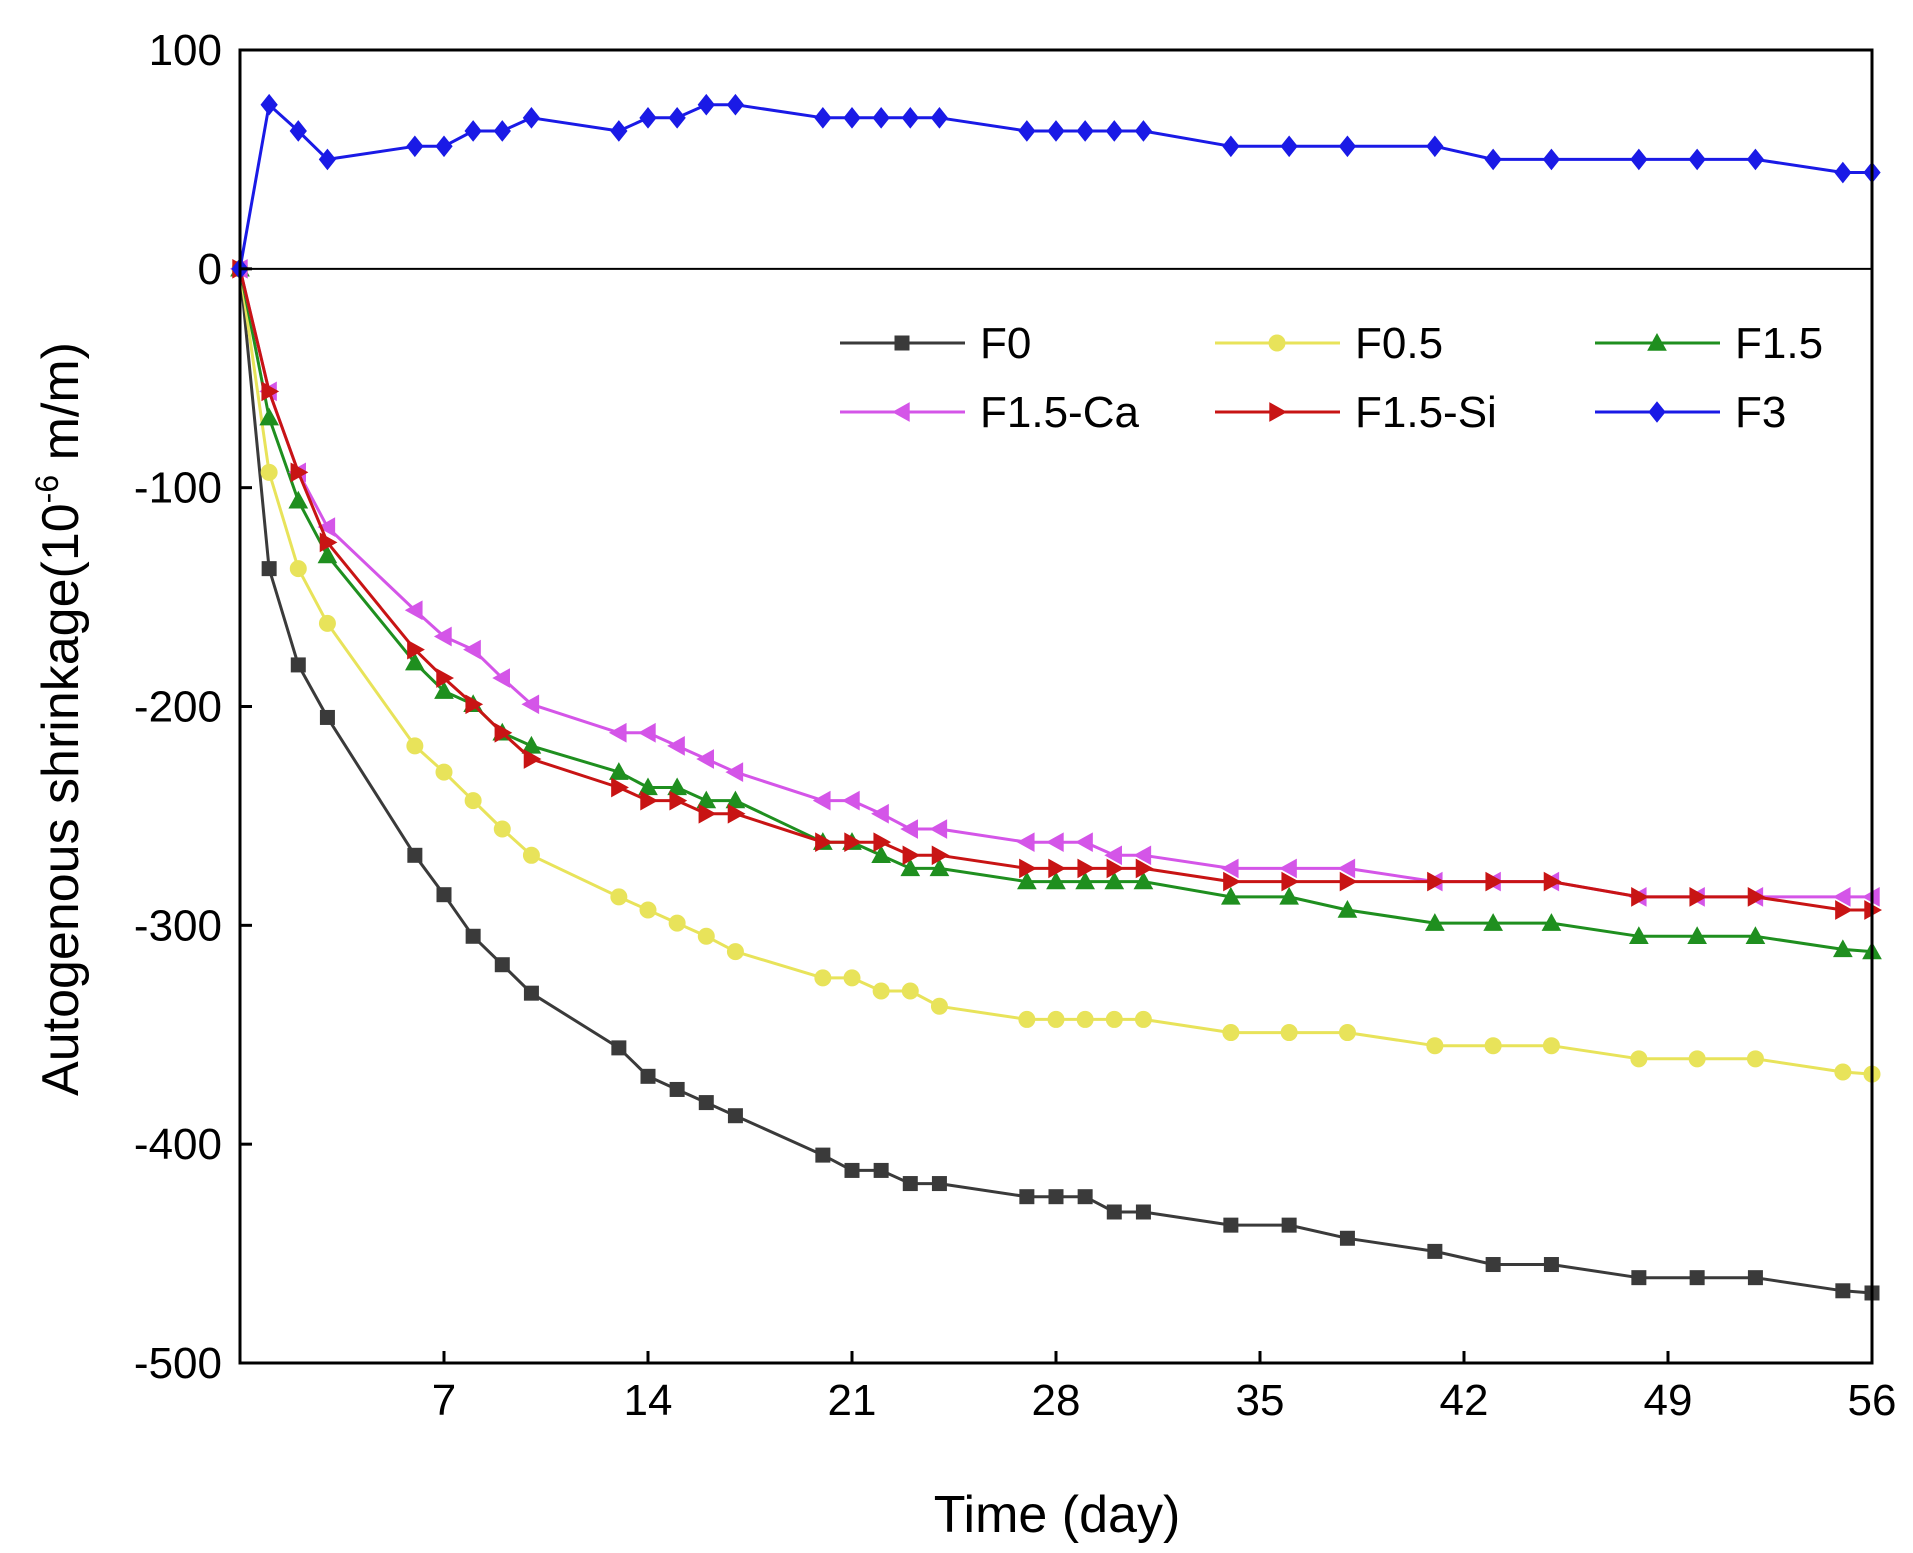 The height and width of the screenshot is (1553, 1913). Describe the element at coordinates (444, 1400) in the screenshot. I see `x-tick-label: 7` at that location.